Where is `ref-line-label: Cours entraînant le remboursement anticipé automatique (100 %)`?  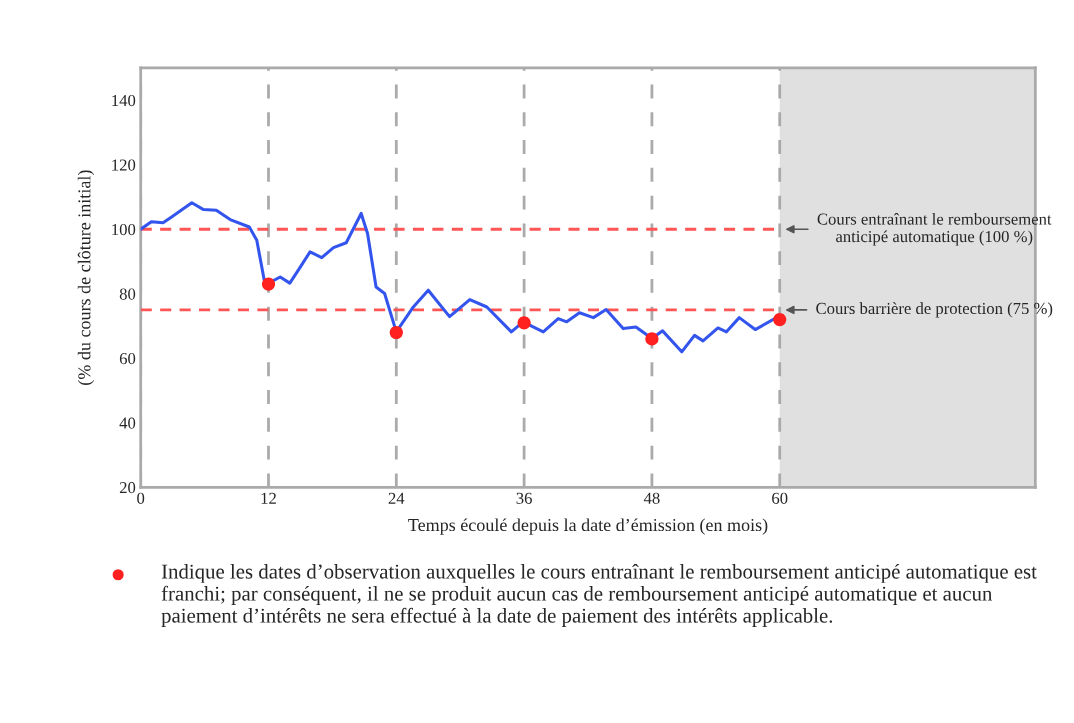 ref-line-label: Cours entraînant le remboursement anticipé automatique (100 %) is located at coordinates (934, 229).